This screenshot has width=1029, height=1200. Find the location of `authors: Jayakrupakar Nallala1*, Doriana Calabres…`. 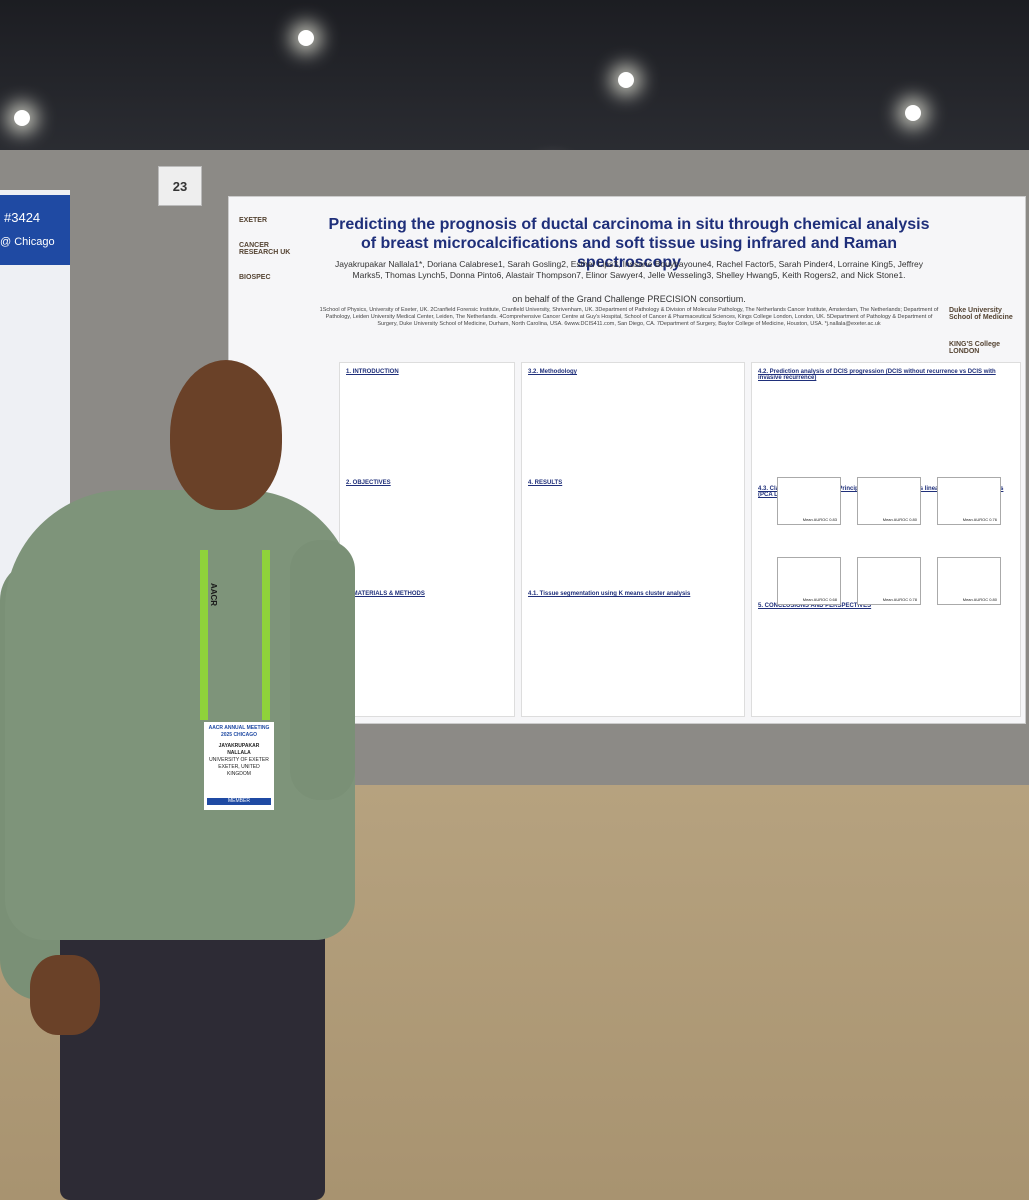

authors: Jayakrupakar Nallala1*, Doriana Calabres… is located at coordinates (629, 269).